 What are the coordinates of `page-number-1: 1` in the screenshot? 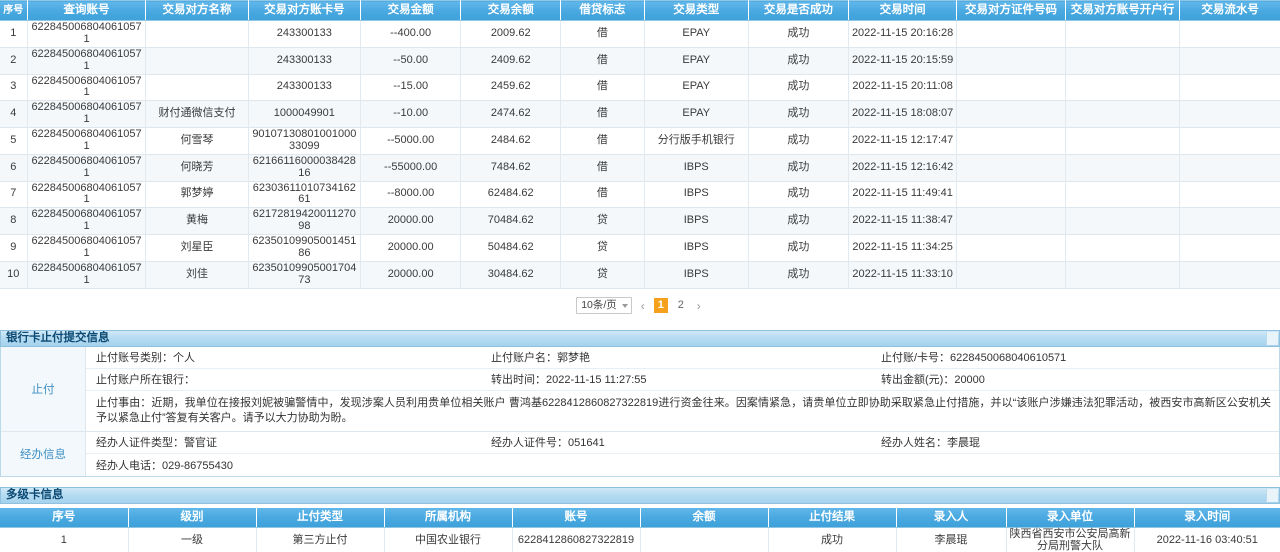 It's located at (660, 305).